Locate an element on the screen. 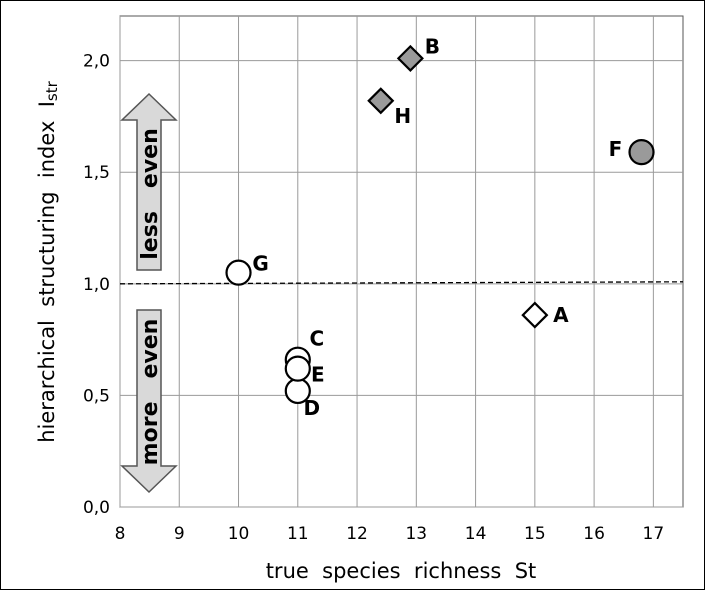 This screenshot has height=590, width=705. x-tick-label: 12 is located at coordinates (357, 534).